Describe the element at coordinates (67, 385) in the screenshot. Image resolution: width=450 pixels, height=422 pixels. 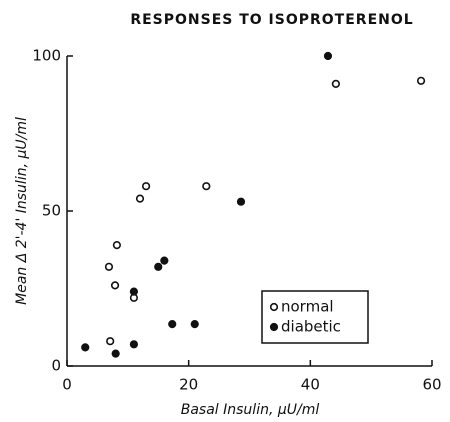
I see `x-tick-label: 0` at that location.